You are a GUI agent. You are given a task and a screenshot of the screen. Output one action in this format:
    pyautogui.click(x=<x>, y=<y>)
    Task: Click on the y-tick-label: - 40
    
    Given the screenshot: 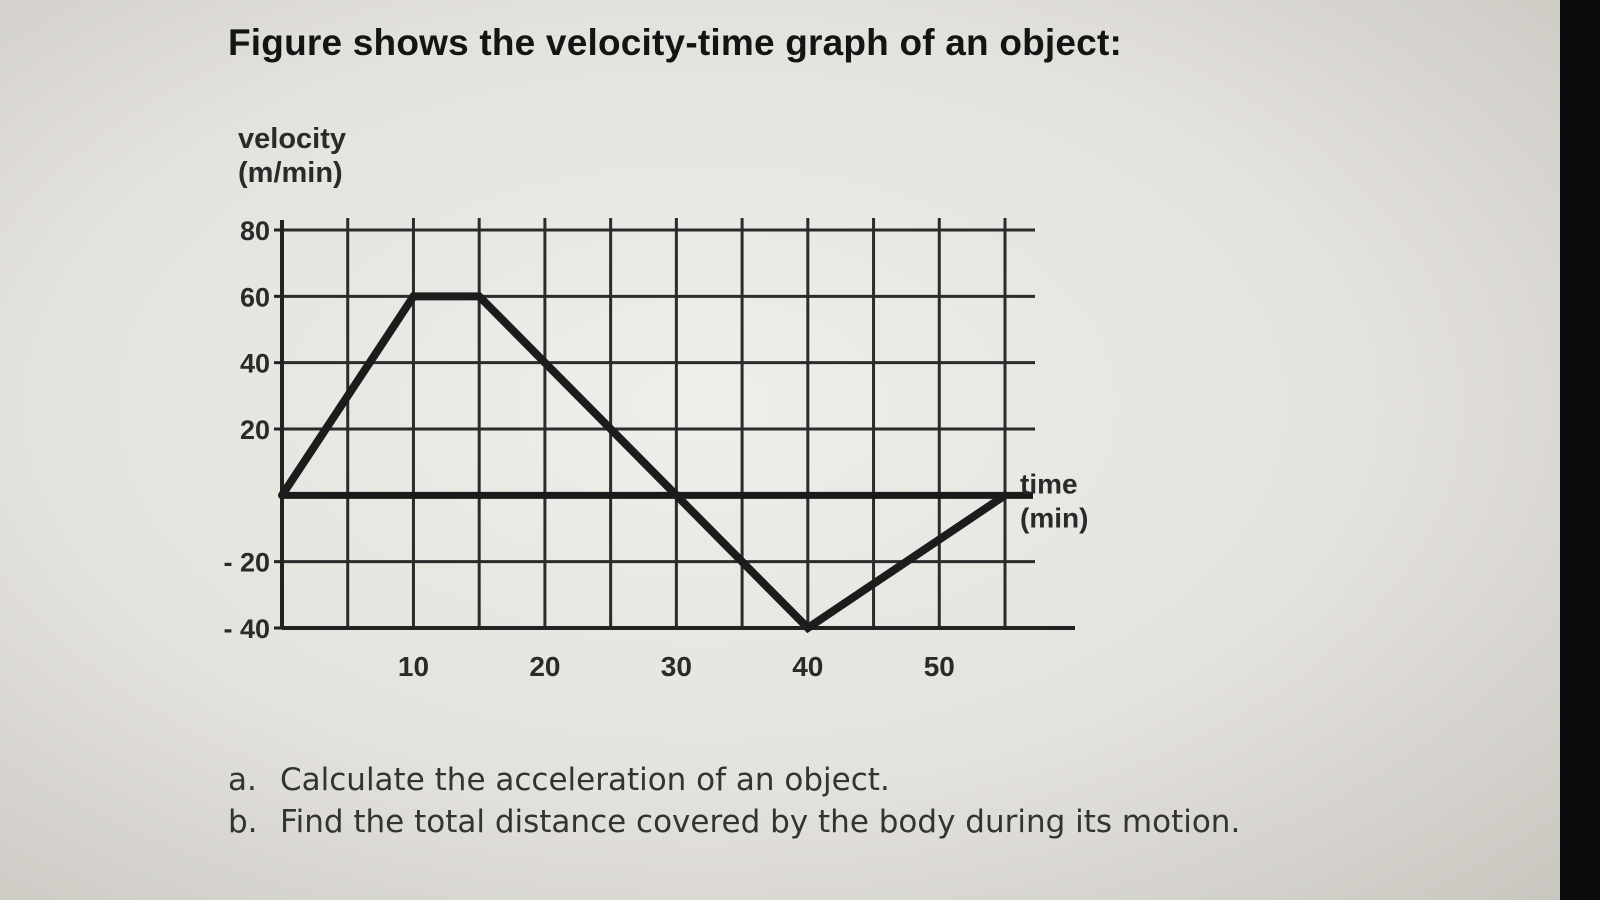 What is the action you would take?
    pyautogui.click(x=246, y=629)
    